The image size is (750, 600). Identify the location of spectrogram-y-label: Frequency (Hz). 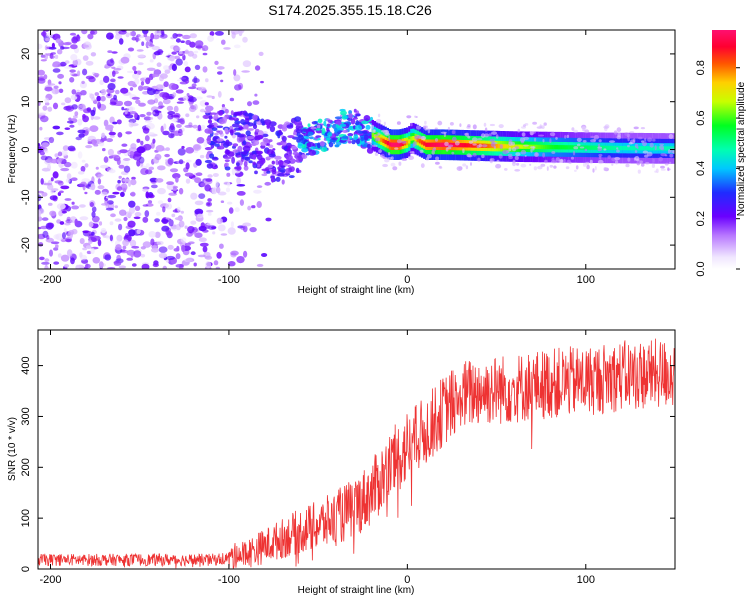
(12, 149).